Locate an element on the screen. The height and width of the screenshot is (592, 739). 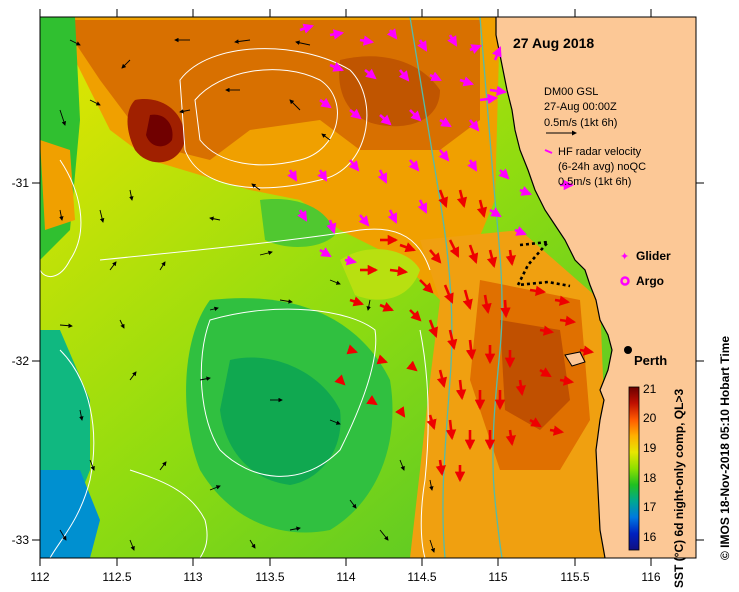
colorbar-title: SST (°C) 6d night-only comp, QL>3 is located at coordinates (679, 488).